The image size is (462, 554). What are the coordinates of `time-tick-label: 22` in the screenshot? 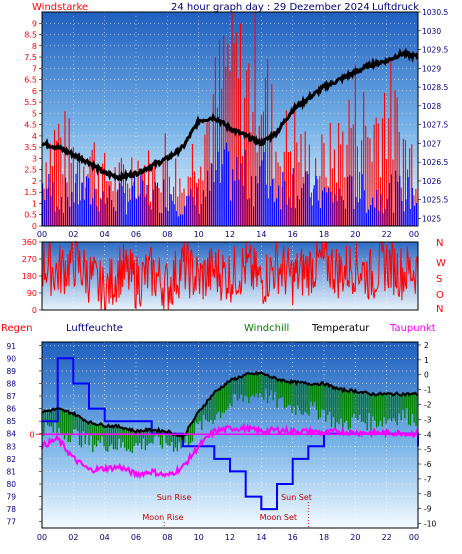 It's located at (387, 234).